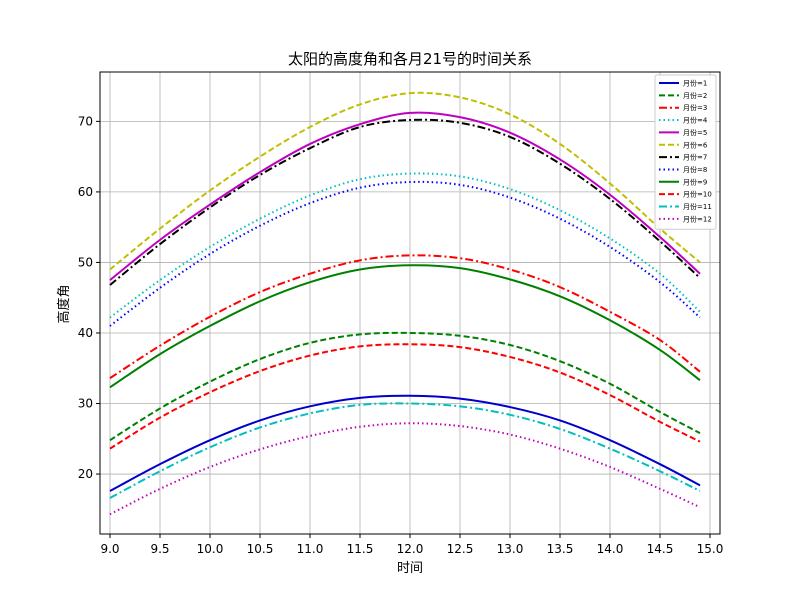  Describe the element at coordinates (109, 549) in the screenshot. I see `x-tick-label: 9.0` at that location.